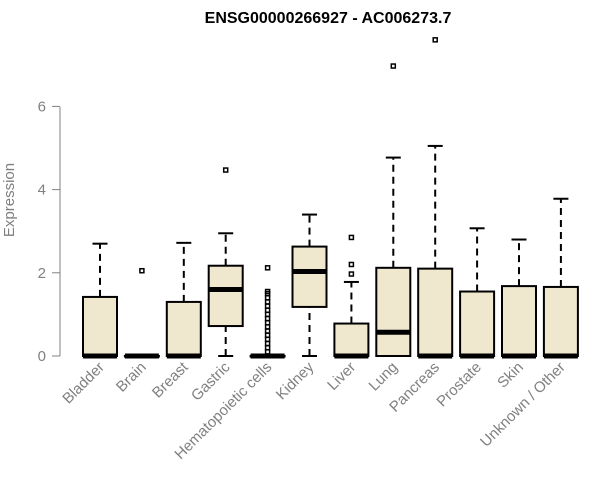 This screenshot has width=600, height=500. I want to click on chart-title: ENSG00000266927 - AC006273.7, so click(328, 18).